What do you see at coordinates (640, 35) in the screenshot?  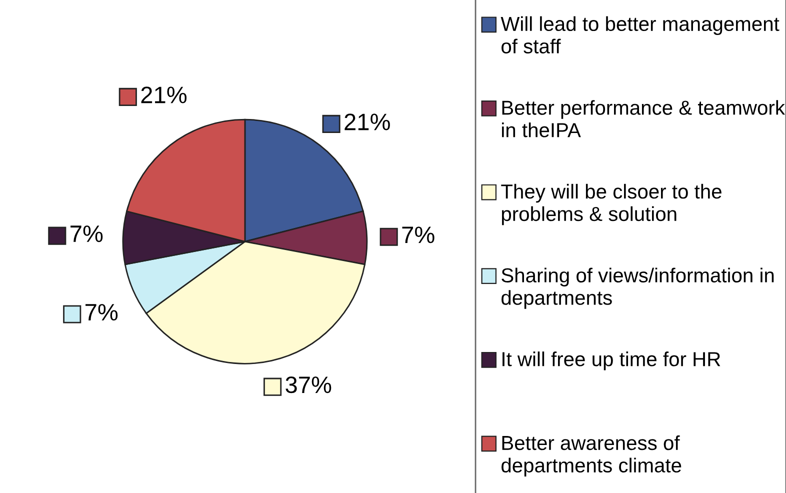 I see `legend-label: Will lead to better management of staff` at bounding box center [640, 35].